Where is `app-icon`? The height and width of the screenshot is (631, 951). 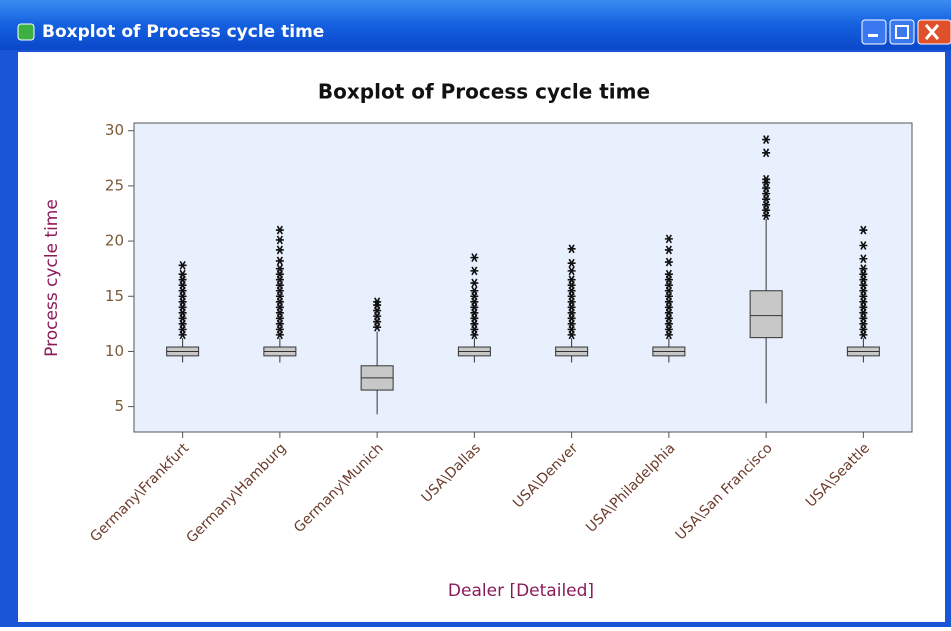 app-icon is located at coordinates (26, 32).